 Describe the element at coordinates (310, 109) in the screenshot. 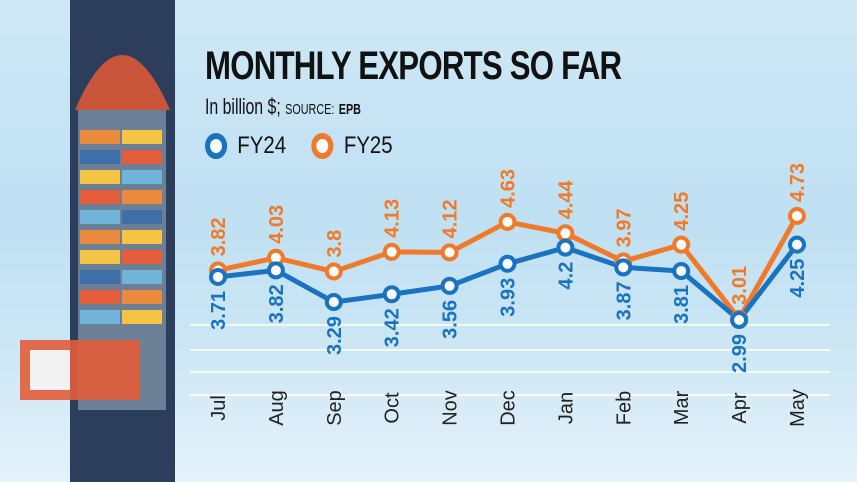

I see `source-label: SOURCE:` at that location.